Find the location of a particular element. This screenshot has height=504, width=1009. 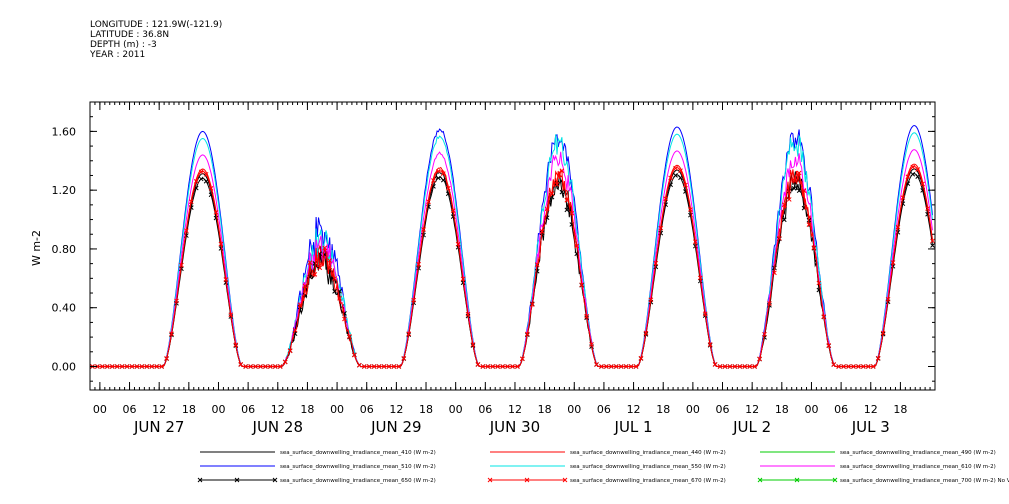

day-label: JUL 1 is located at coordinates (633, 427).